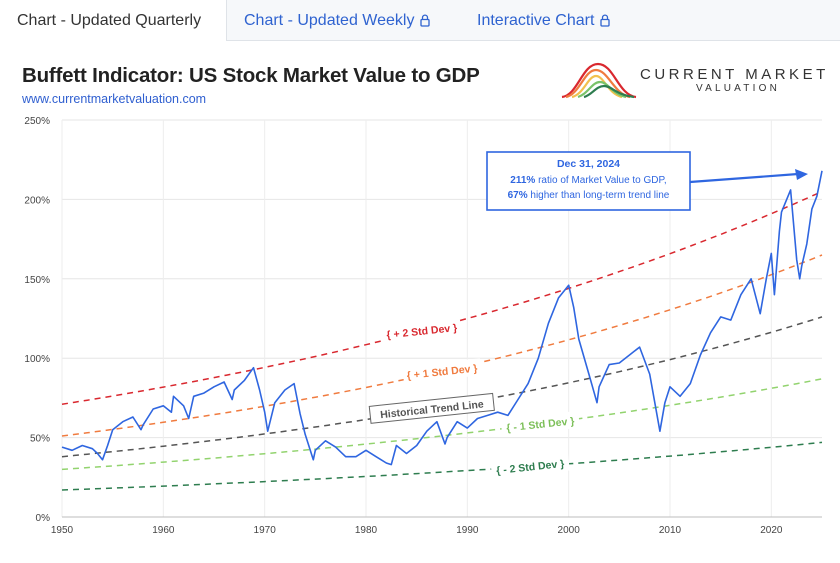 The height and width of the screenshot is (563, 840). Describe the element at coordinates (738, 88) in the screenshot. I see `logo-text-line2: VALUATION` at that location.